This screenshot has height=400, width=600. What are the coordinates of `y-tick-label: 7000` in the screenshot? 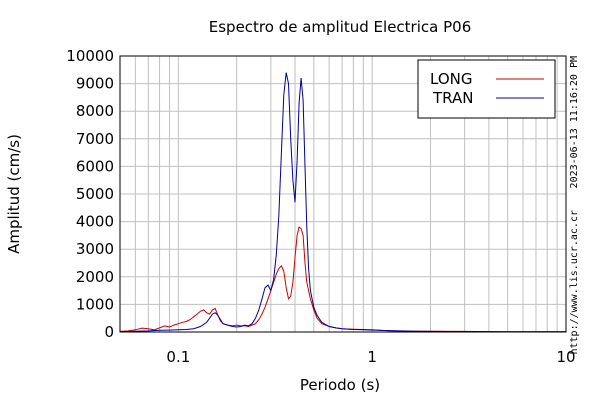 It's located at (95, 139).